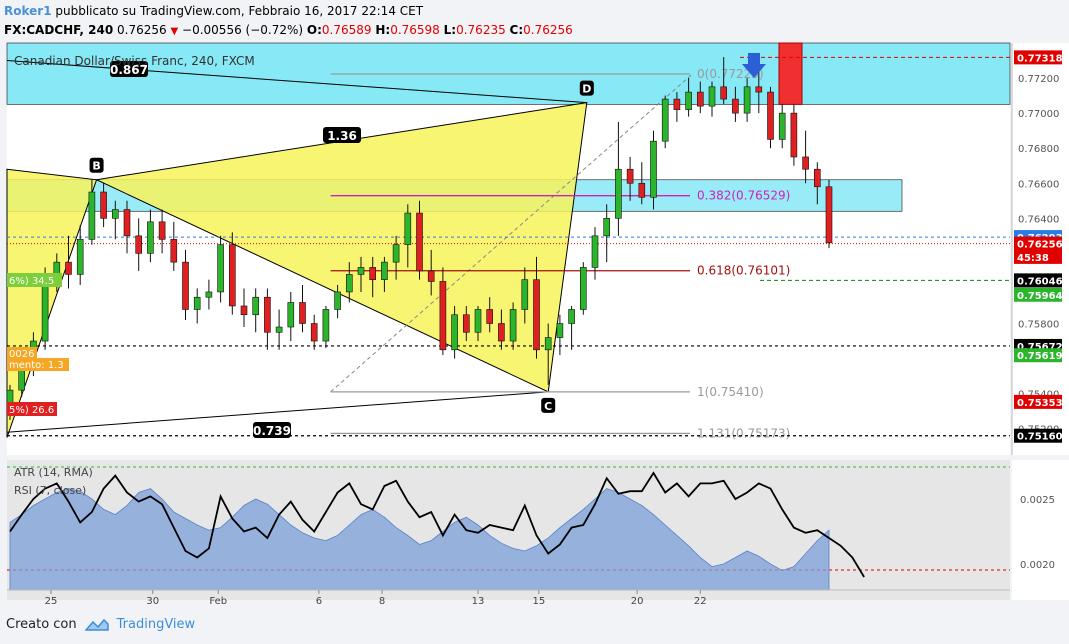 The width and height of the screenshot is (1069, 644). What do you see at coordinates (1038, 184) in the screenshot?
I see `price-tick-label: 0.76600` at bounding box center [1038, 184].